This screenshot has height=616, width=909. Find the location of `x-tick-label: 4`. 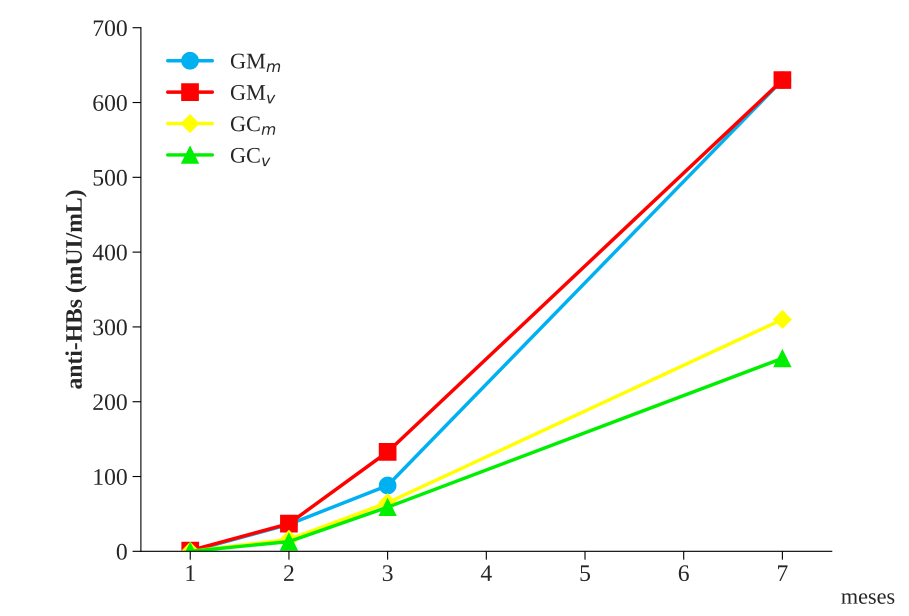

x-tick-label: 4 is located at coordinates (486, 573).